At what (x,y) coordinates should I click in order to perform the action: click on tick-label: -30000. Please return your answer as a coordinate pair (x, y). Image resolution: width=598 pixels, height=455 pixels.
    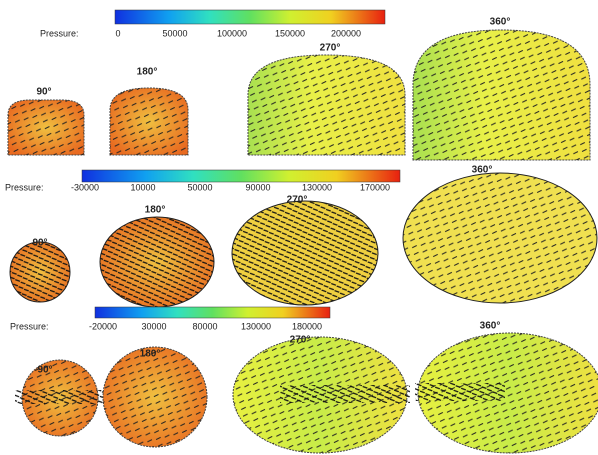
    Looking at the image, I should click on (85, 187).